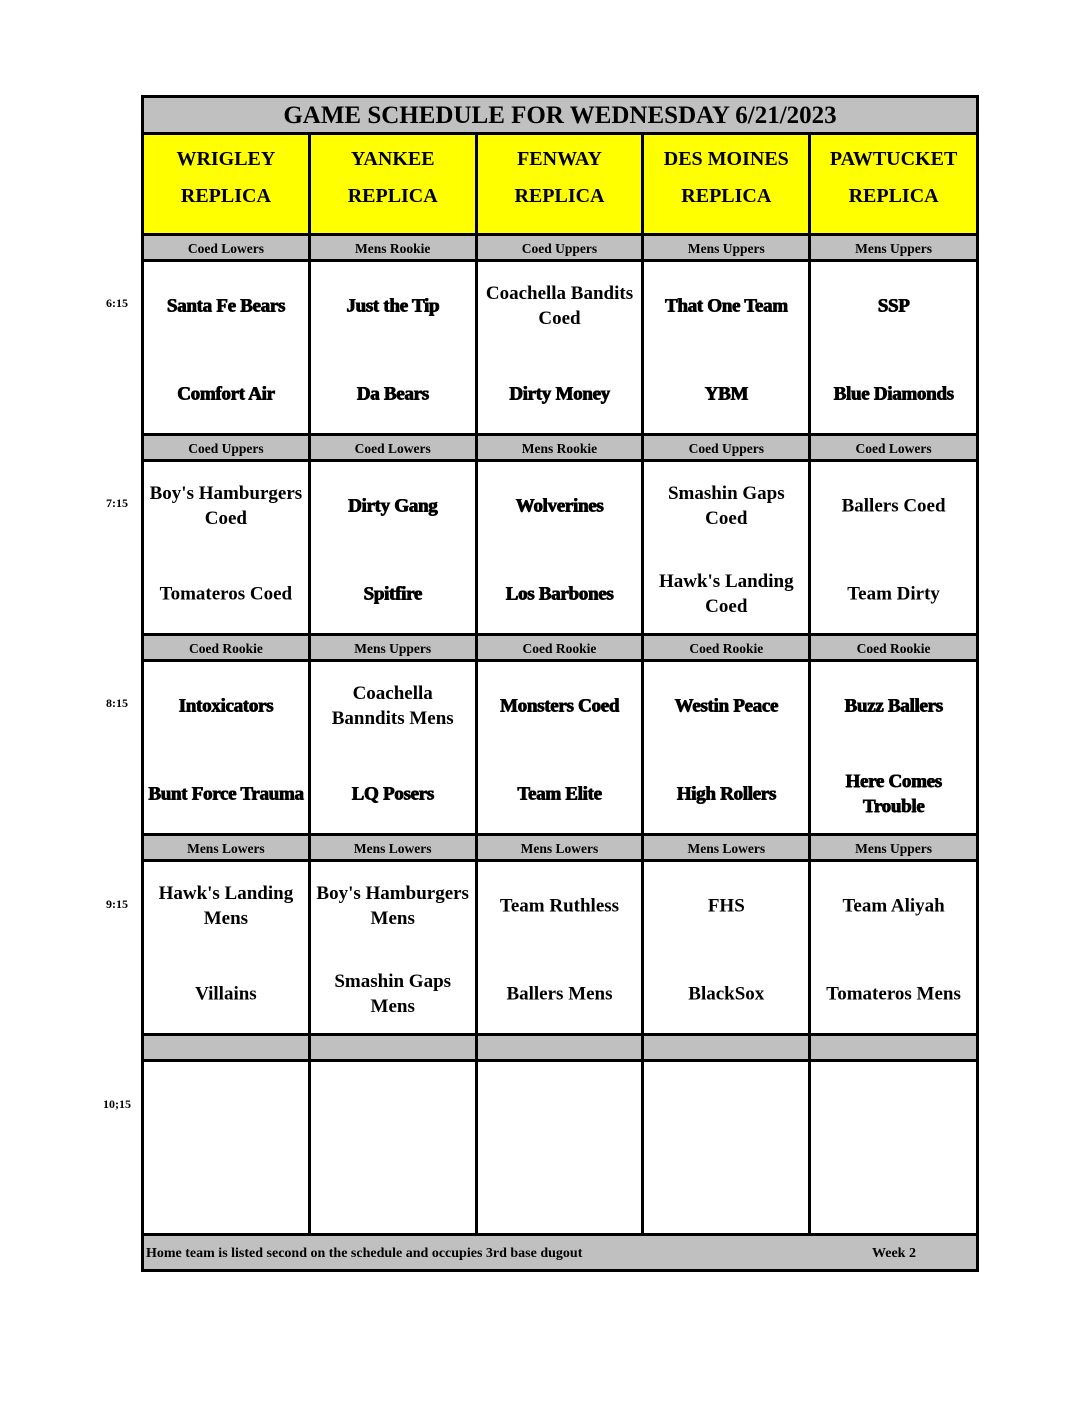  What do you see at coordinates (559, 594) in the screenshot?
I see `home-team: Los Barbones` at bounding box center [559, 594].